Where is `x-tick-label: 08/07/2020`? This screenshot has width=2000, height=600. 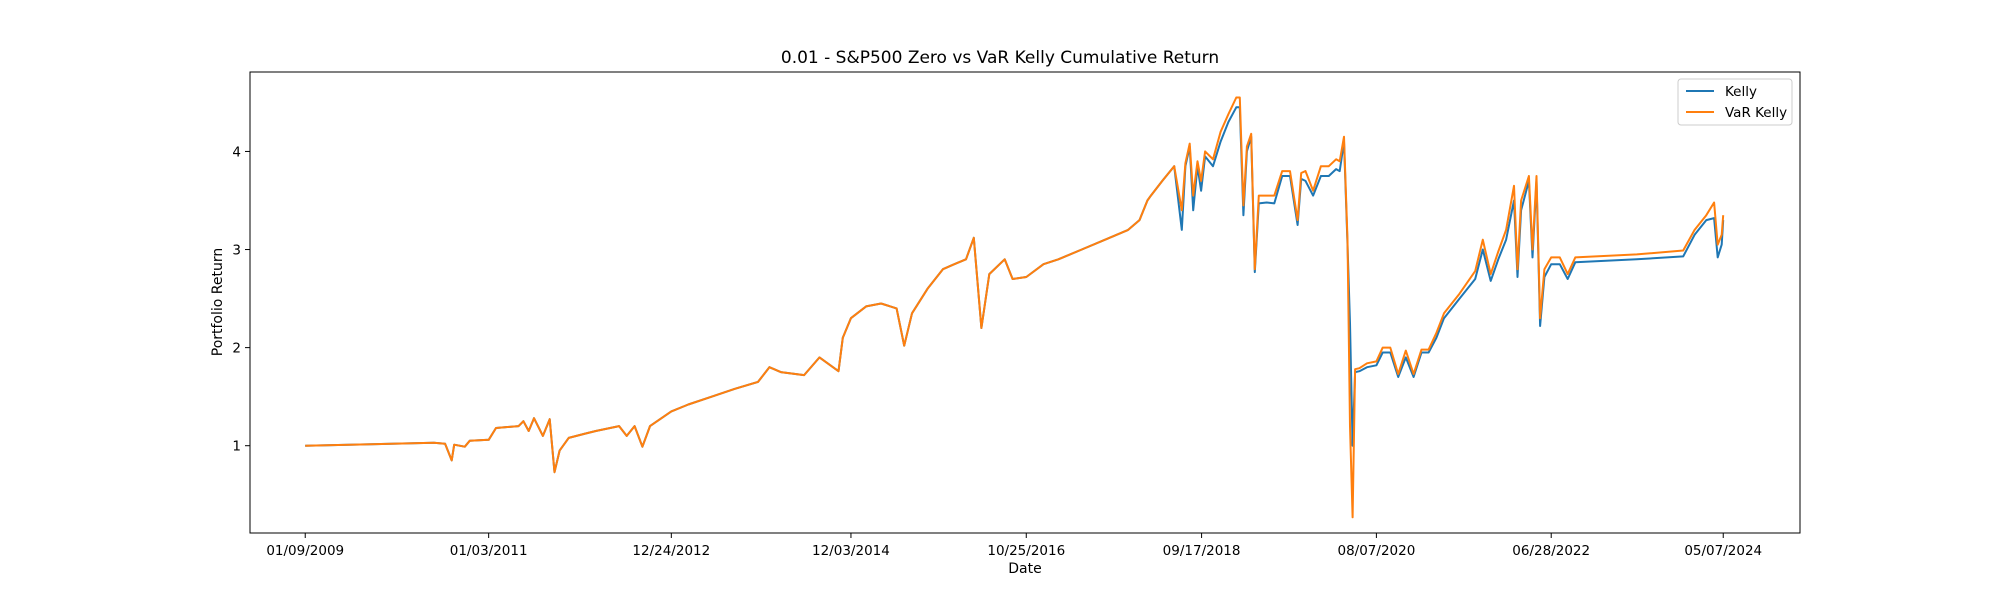 x-tick-label: 08/07/2020 is located at coordinates (1376, 551).